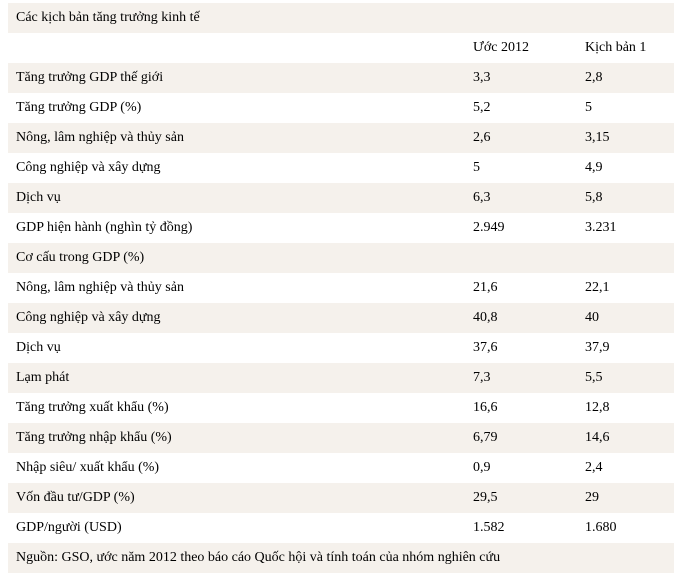 This screenshot has height=586, width=682. Describe the element at coordinates (236, 78) in the screenshot. I see `row-label: Tăng trưởng GDP thế giới` at that location.